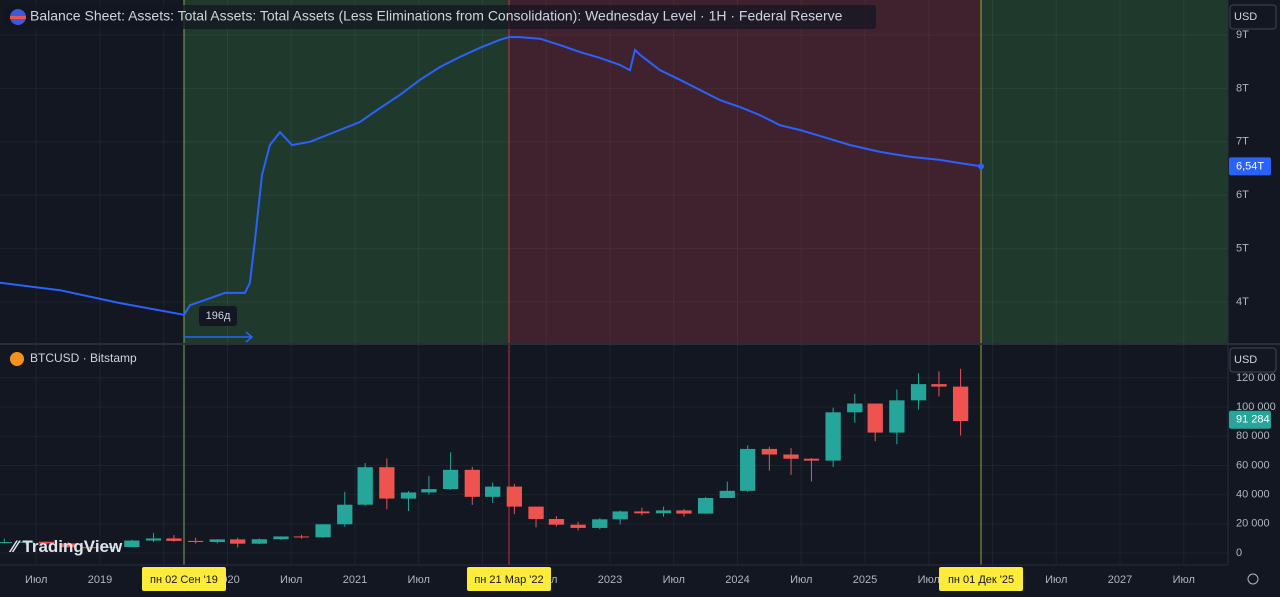 This screenshot has height=597, width=1280. I want to click on marker-tag-label: пн 21 Мар '22, so click(508, 580).